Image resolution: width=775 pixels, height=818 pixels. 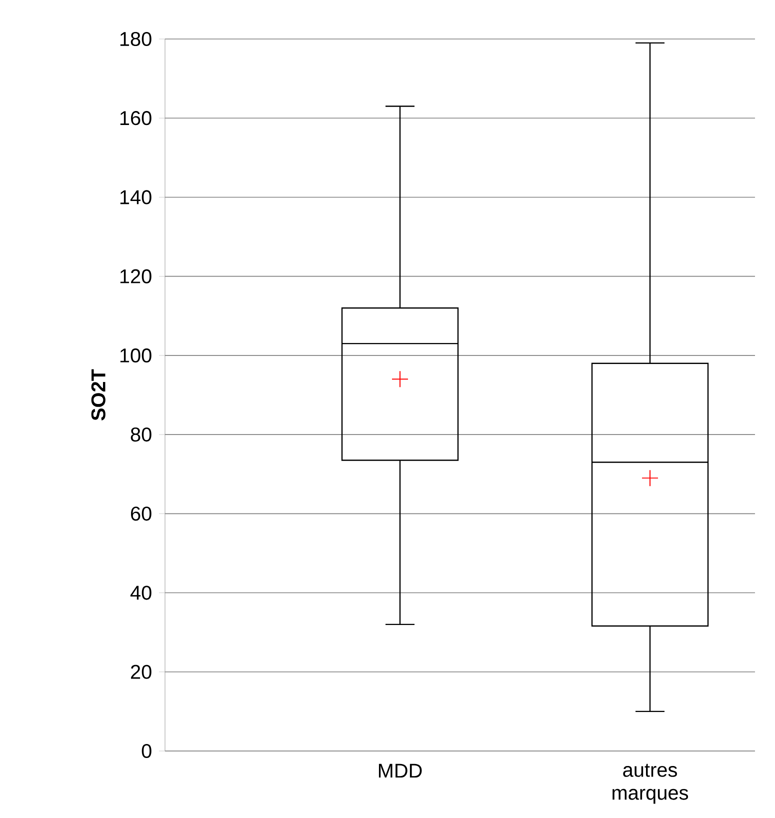 What do you see at coordinates (141, 513) in the screenshot?
I see `y-tick-label: 60` at bounding box center [141, 513].